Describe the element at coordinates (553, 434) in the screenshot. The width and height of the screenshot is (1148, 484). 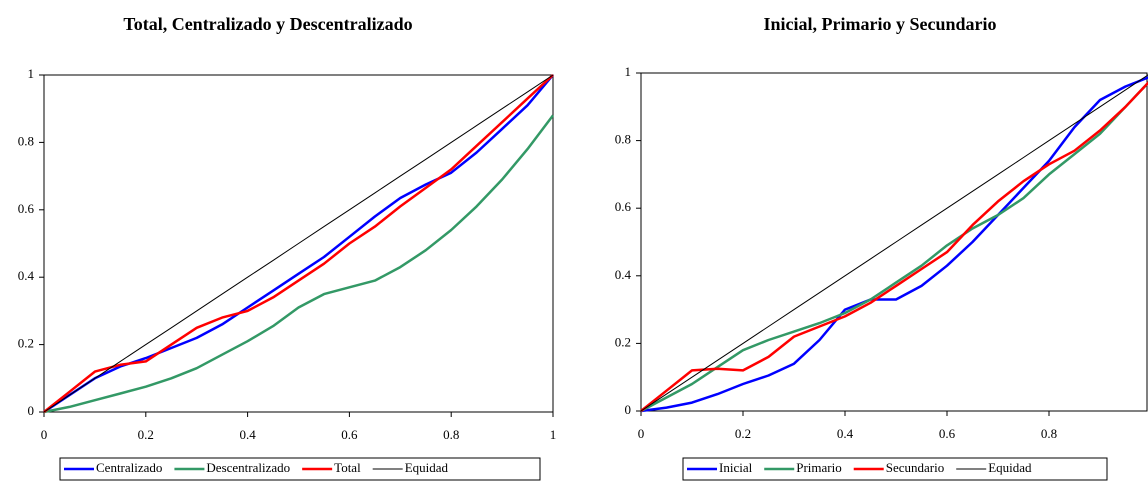
I see `x-tick-label: 1` at that location.